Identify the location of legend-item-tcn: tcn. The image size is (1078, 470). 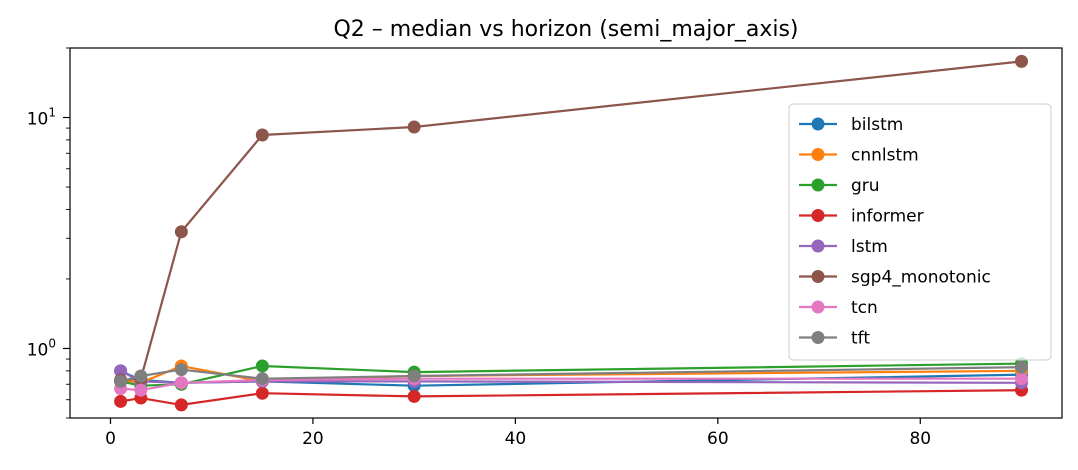
(838, 308).